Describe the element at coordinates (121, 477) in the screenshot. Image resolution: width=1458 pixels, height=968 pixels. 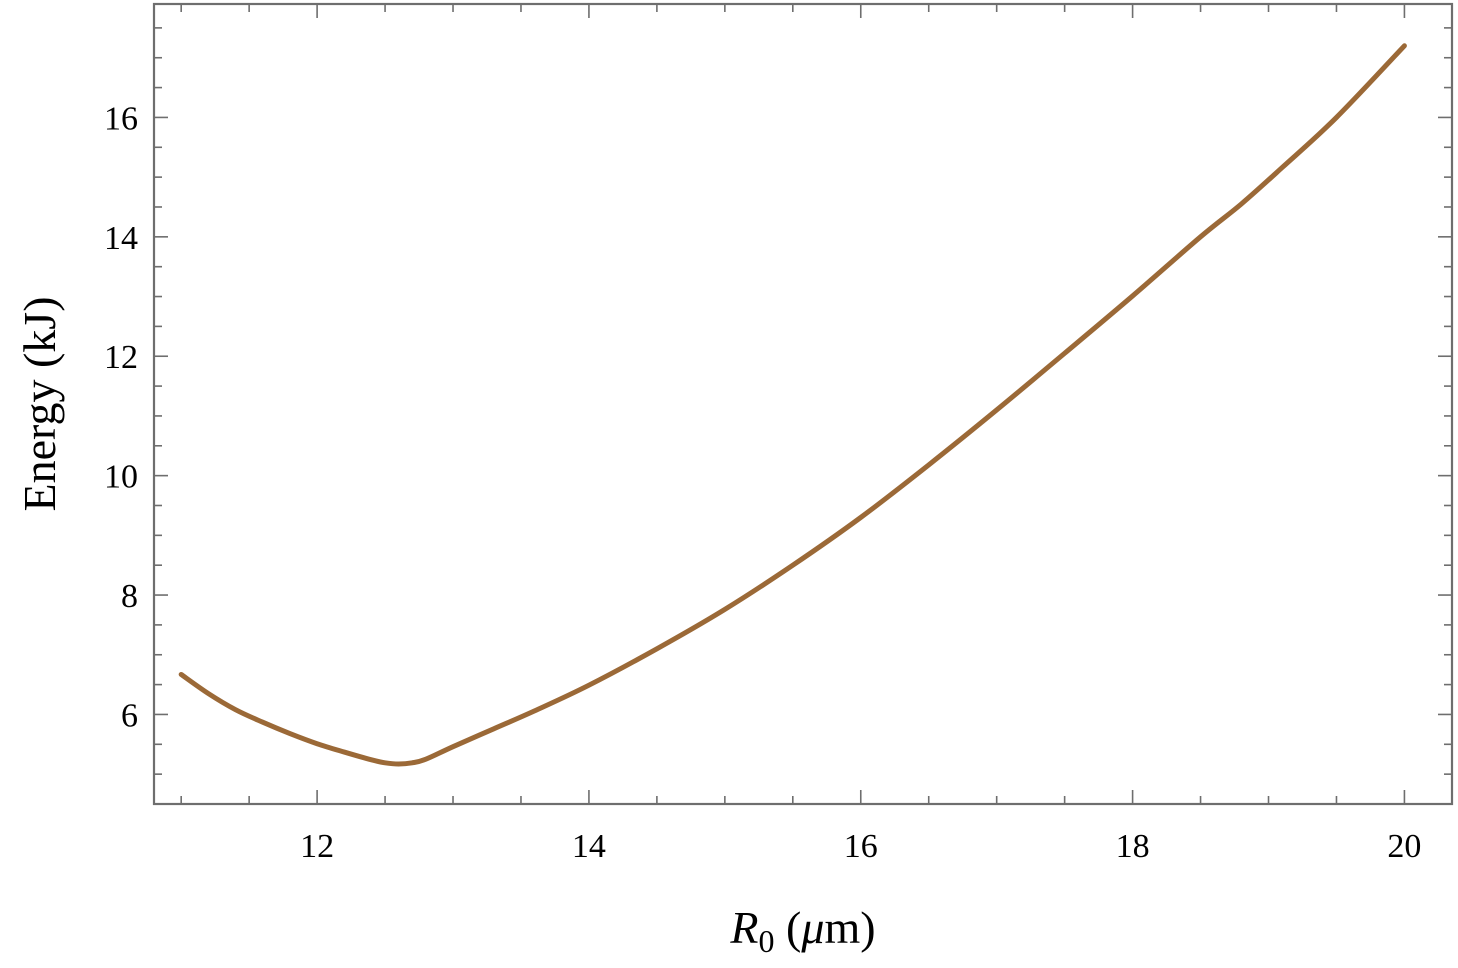
I see `y-tick-label: 10` at that location.